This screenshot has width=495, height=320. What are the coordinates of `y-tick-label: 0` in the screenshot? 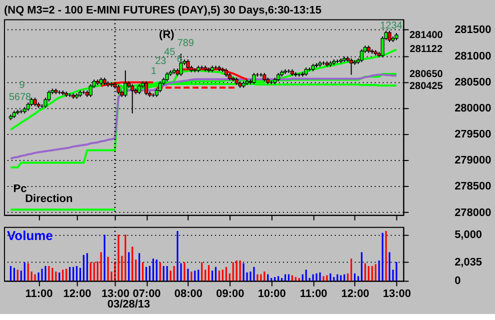 It's located at (457, 281).